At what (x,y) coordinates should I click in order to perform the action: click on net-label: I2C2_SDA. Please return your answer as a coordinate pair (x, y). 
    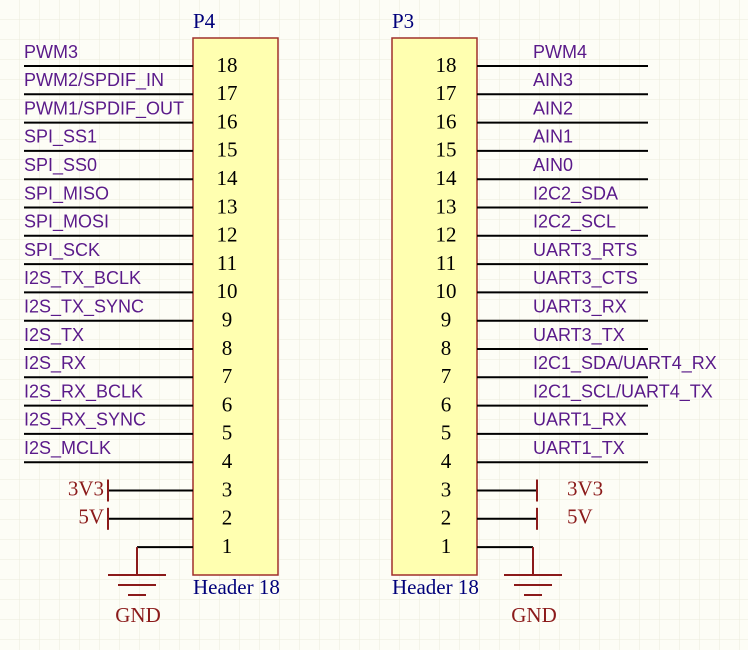
    Looking at the image, I should click on (575, 193).